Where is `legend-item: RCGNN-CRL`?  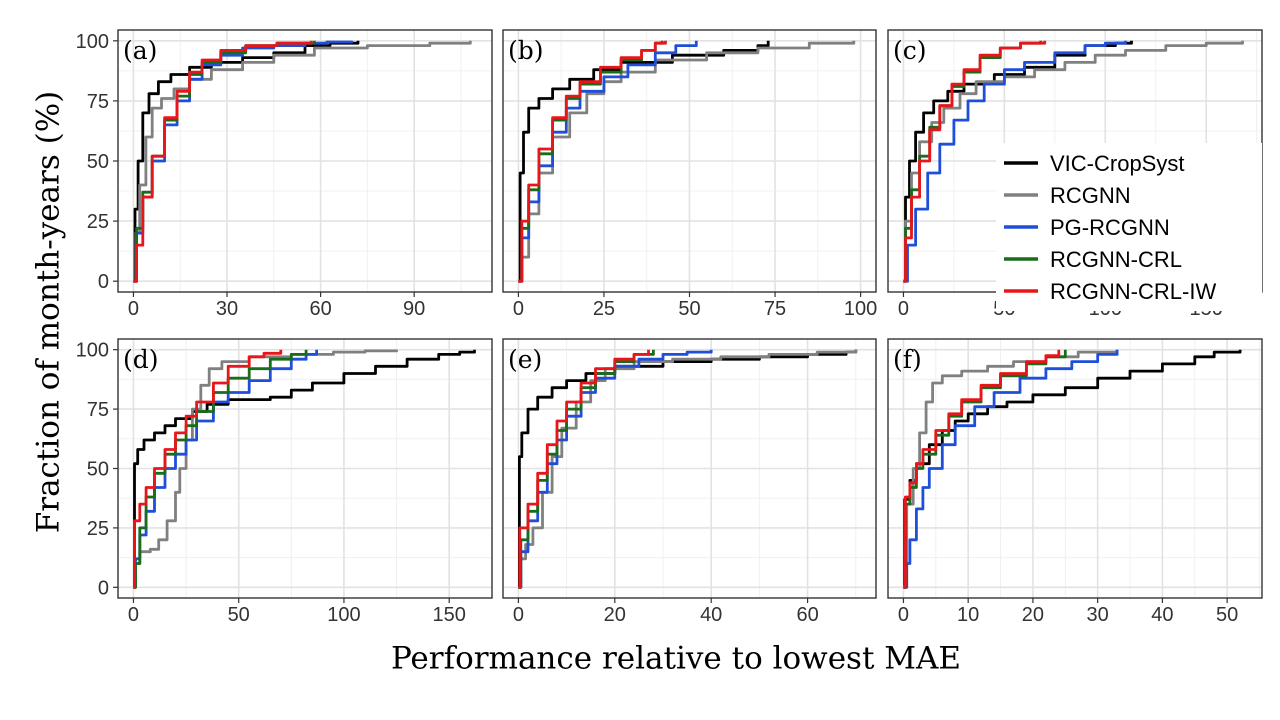 legend-item: RCGNN-CRL is located at coordinates (1093, 259).